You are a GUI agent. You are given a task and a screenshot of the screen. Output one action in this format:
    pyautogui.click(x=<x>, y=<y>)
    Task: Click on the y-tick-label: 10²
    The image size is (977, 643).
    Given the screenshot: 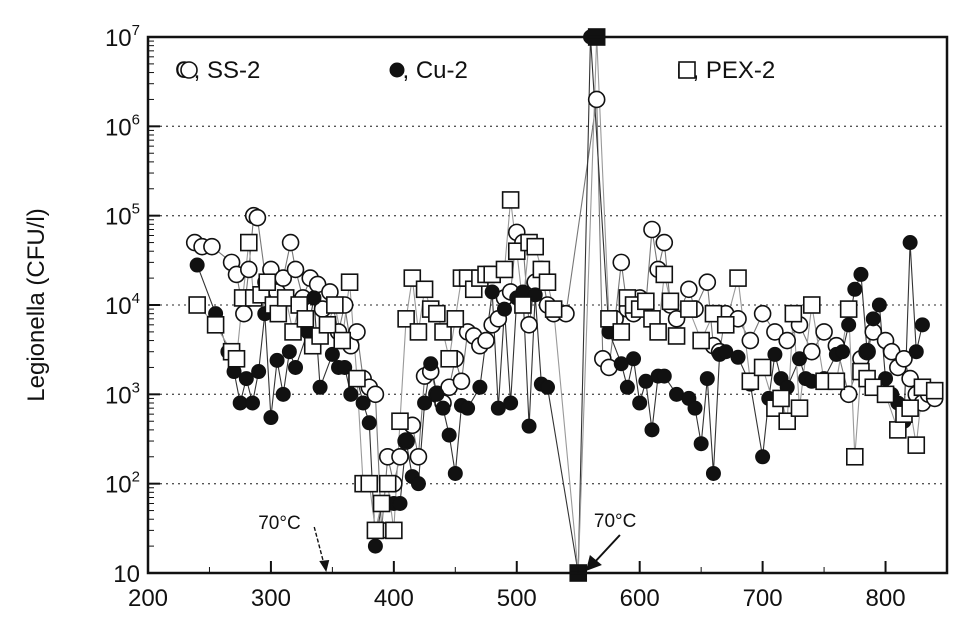 What is the action you would take?
    pyautogui.click(x=122, y=484)
    